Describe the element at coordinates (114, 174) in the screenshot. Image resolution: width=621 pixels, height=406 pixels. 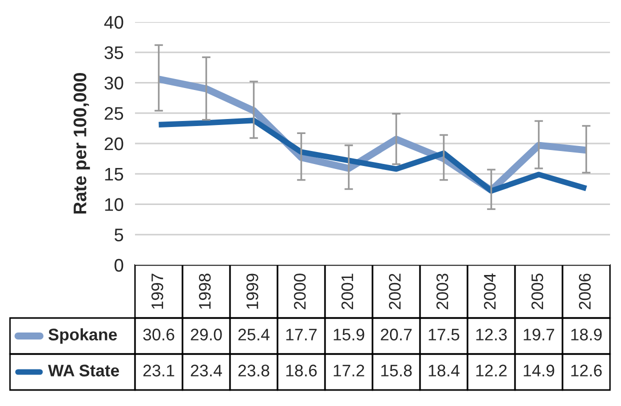
I see `y-tick-label: 15` at that location.